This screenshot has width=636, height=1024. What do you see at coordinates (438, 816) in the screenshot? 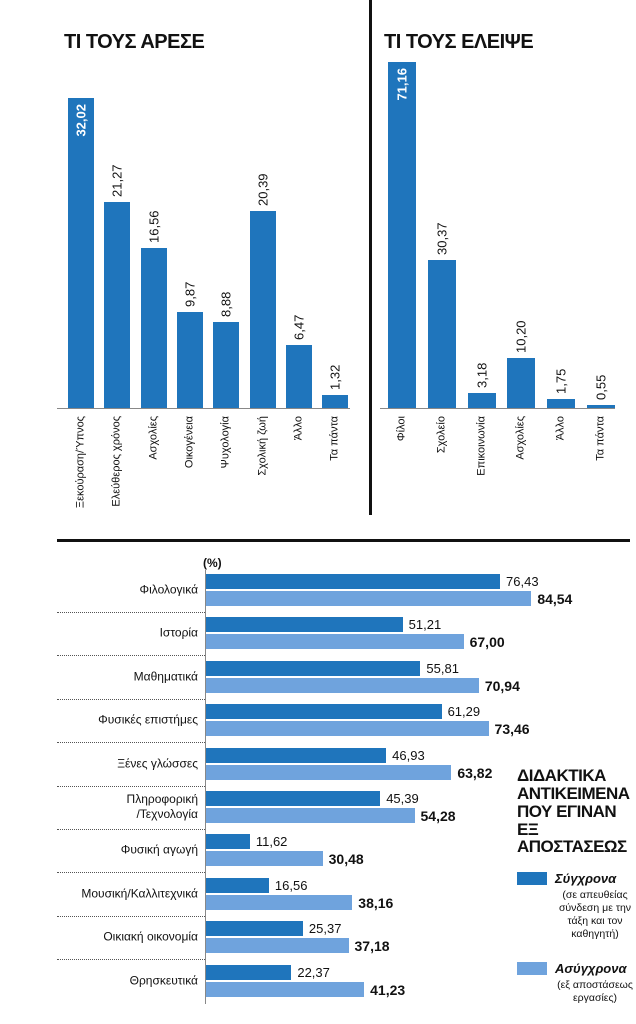
I see `value-label: 54,28` at bounding box center [438, 816].